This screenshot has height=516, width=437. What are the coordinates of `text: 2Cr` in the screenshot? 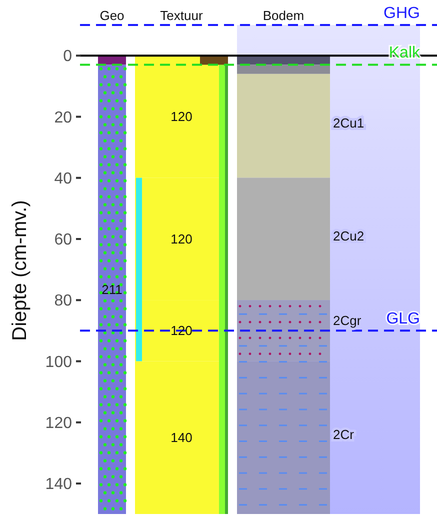 It's located at (344, 434).